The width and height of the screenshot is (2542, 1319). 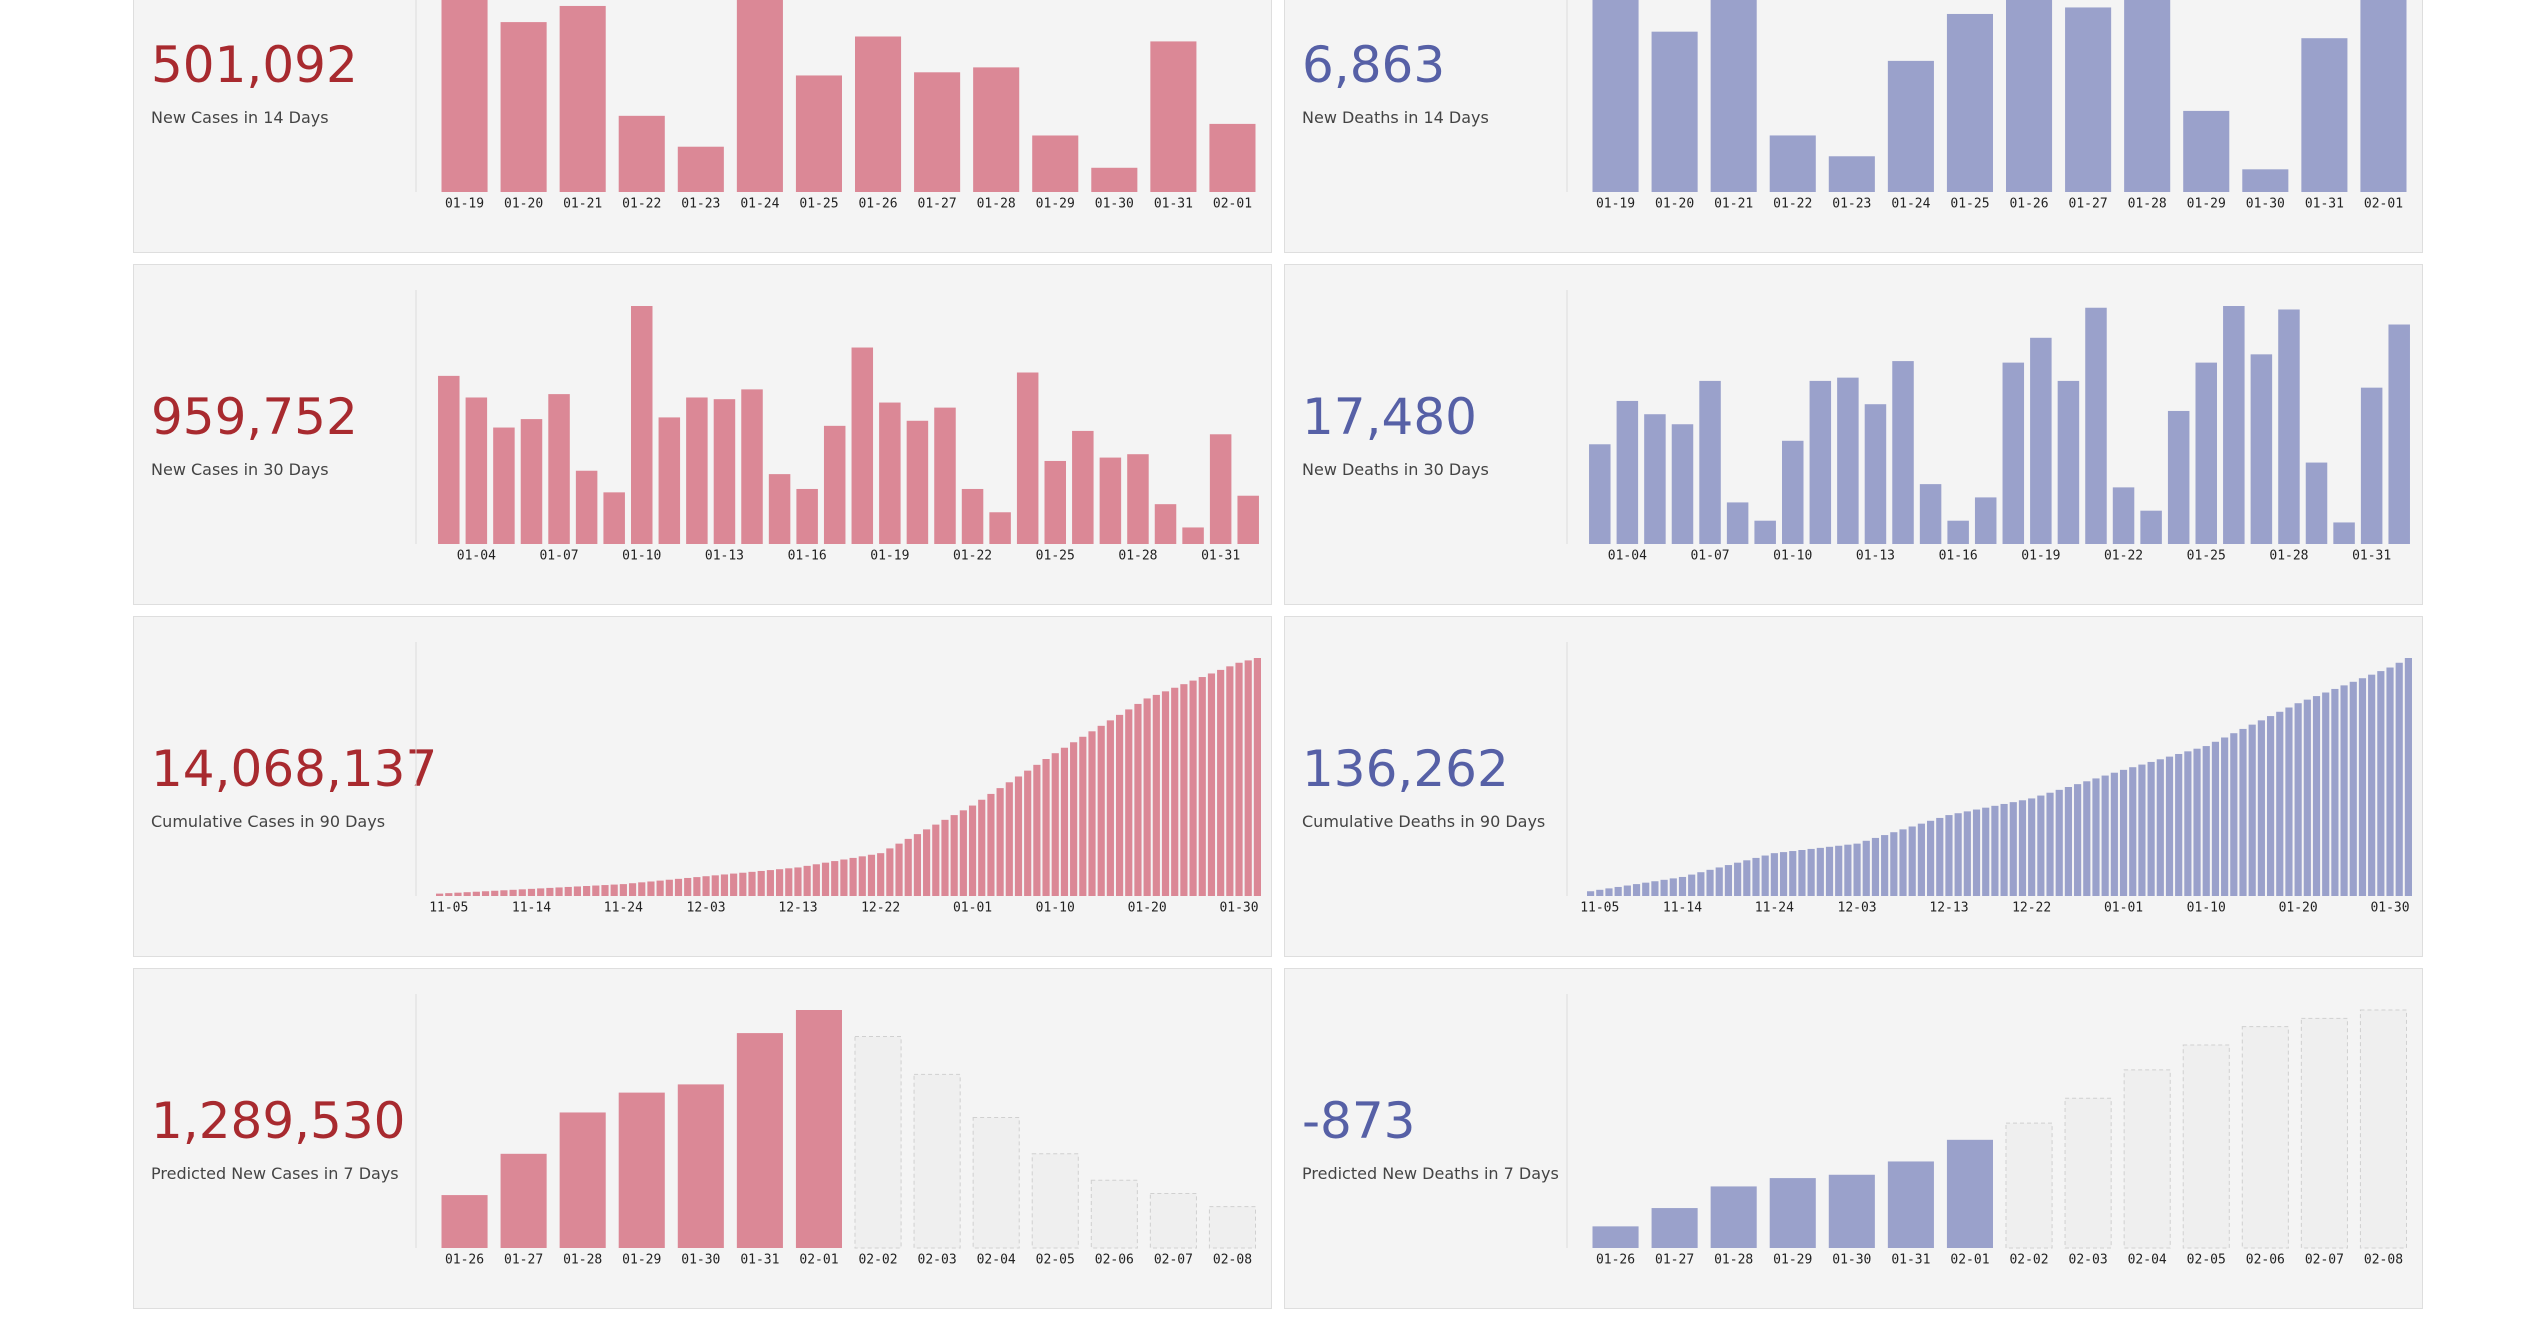 I want to click on x-tick-label: 01-23, so click(x=1851, y=204).